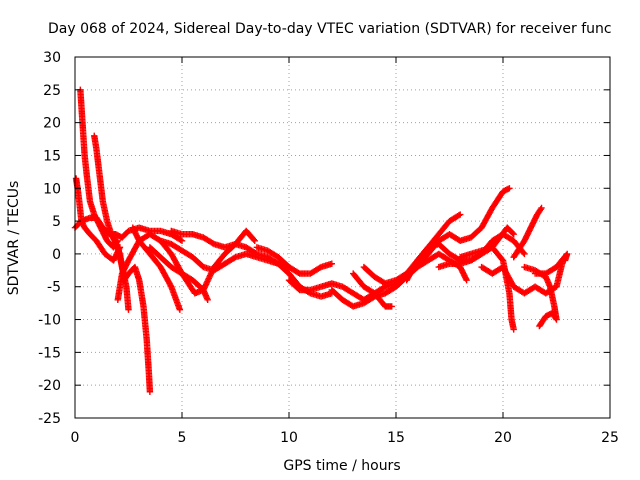  What do you see at coordinates (14, 238) in the screenshot?
I see `y-axis-title: SDTVAR / TECUs` at bounding box center [14, 238].